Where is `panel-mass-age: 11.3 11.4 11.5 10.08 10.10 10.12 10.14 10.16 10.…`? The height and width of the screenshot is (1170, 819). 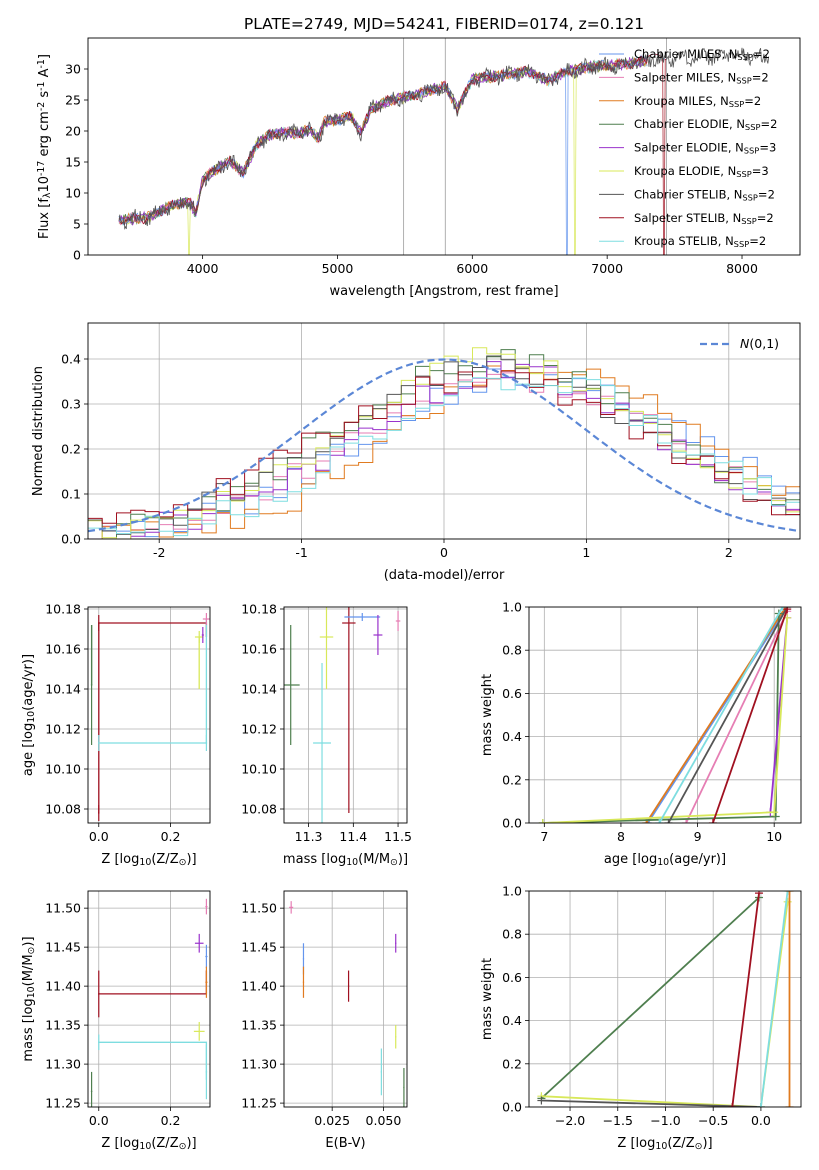 panel-mass-age: 11.3 11.4 11.5 10.08 10.10 10.12 10.14 10.16 10.… is located at coordinates (326, 735).